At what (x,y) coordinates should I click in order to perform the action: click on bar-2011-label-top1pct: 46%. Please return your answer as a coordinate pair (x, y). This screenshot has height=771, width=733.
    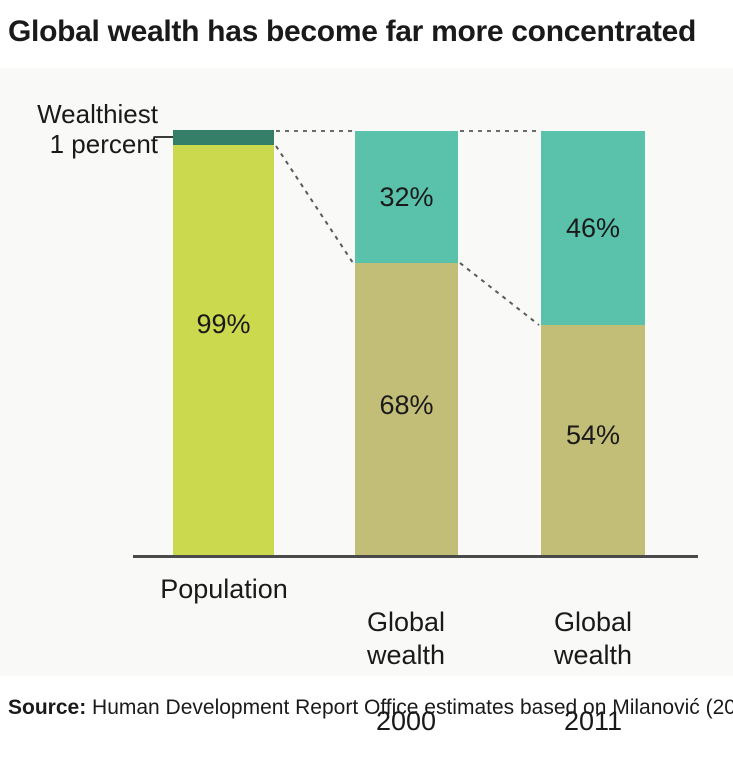
    Looking at the image, I should click on (593, 228).